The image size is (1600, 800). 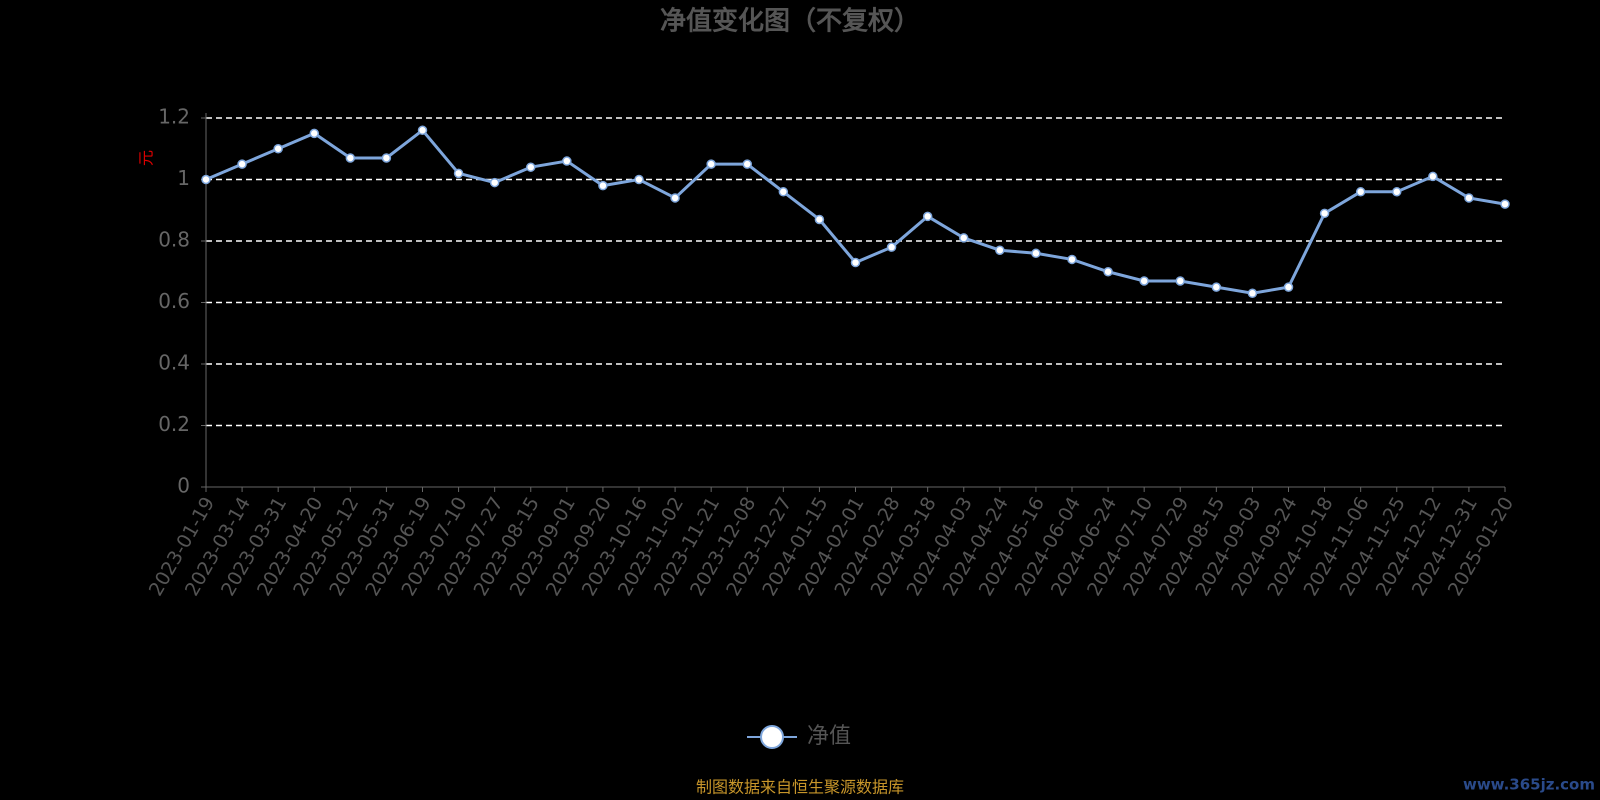 What do you see at coordinates (183, 178) in the screenshot?
I see `y-tick-label: 1` at bounding box center [183, 178].